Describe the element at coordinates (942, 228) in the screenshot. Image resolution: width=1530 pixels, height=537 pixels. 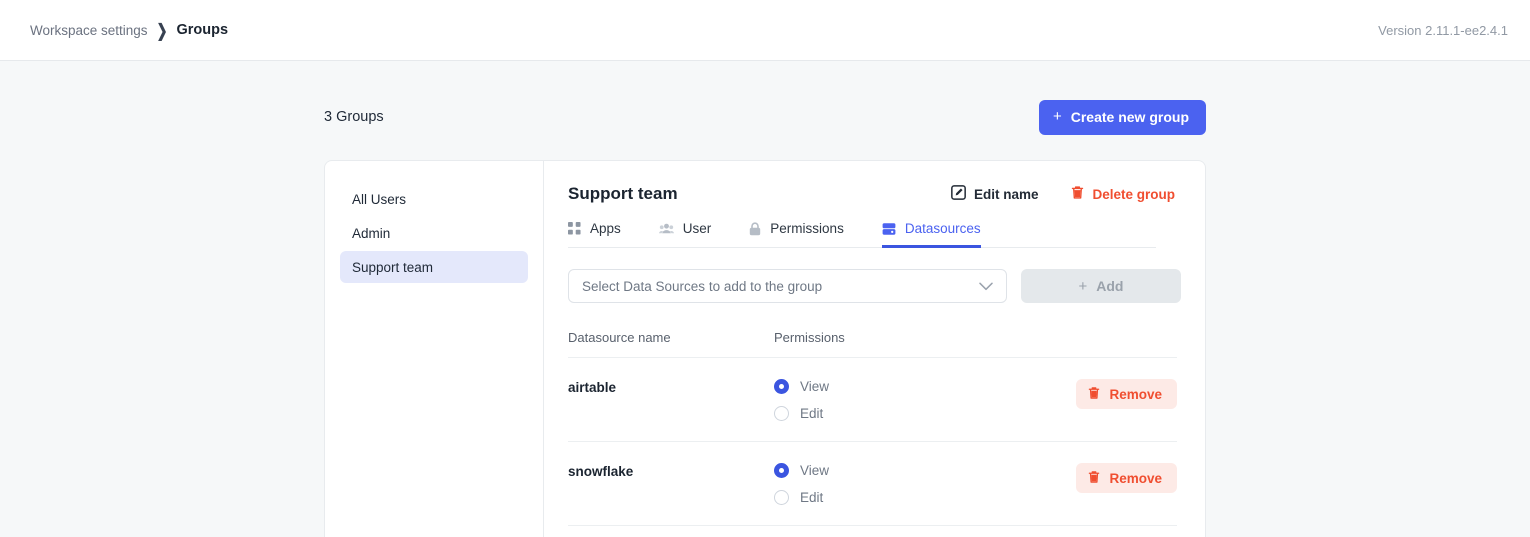
I see `tab-label: Datasources` at that location.